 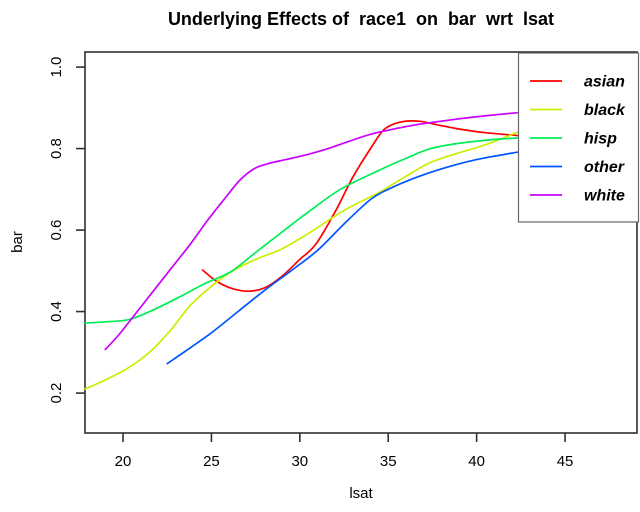 What do you see at coordinates (600, 139) in the screenshot?
I see `legend-label-hisp: hisp` at bounding box center [600, 139].